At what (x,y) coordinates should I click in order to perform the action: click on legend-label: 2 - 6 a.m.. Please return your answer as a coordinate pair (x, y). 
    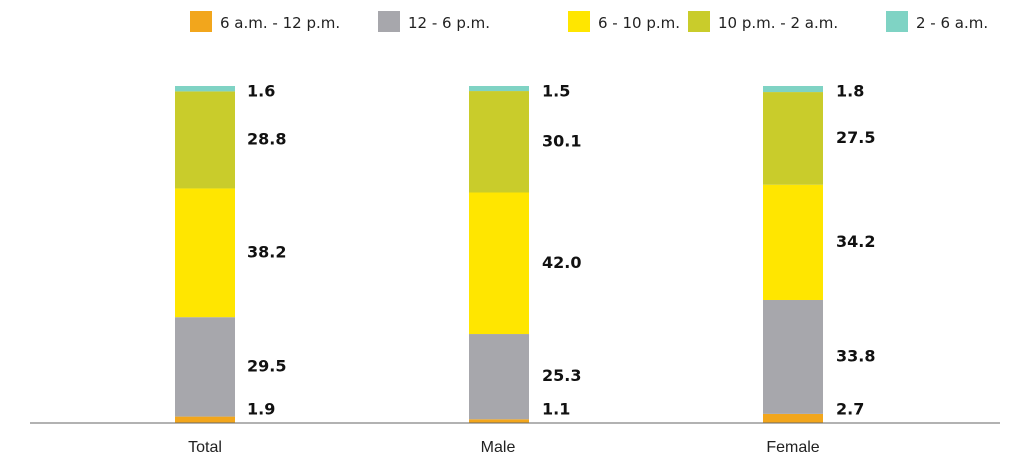
    Looking at the image, I should click on (952, 23).